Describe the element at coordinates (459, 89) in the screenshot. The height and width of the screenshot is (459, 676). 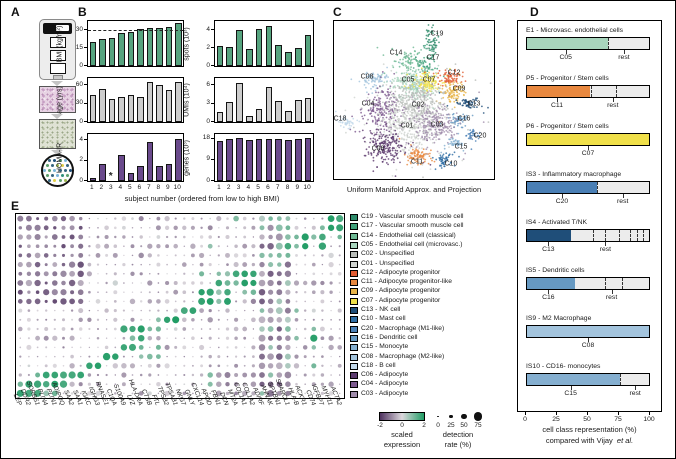
I see `umap-cluster-label-C09: C09` at that location.